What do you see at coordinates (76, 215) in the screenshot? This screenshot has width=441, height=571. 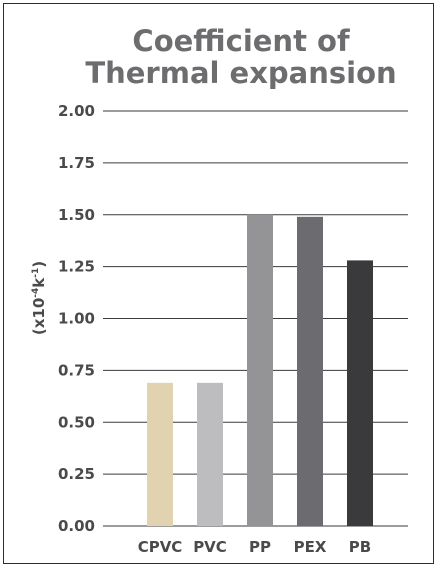 I see `y-tick-label: 1.50` at bounding box center [76, 215].